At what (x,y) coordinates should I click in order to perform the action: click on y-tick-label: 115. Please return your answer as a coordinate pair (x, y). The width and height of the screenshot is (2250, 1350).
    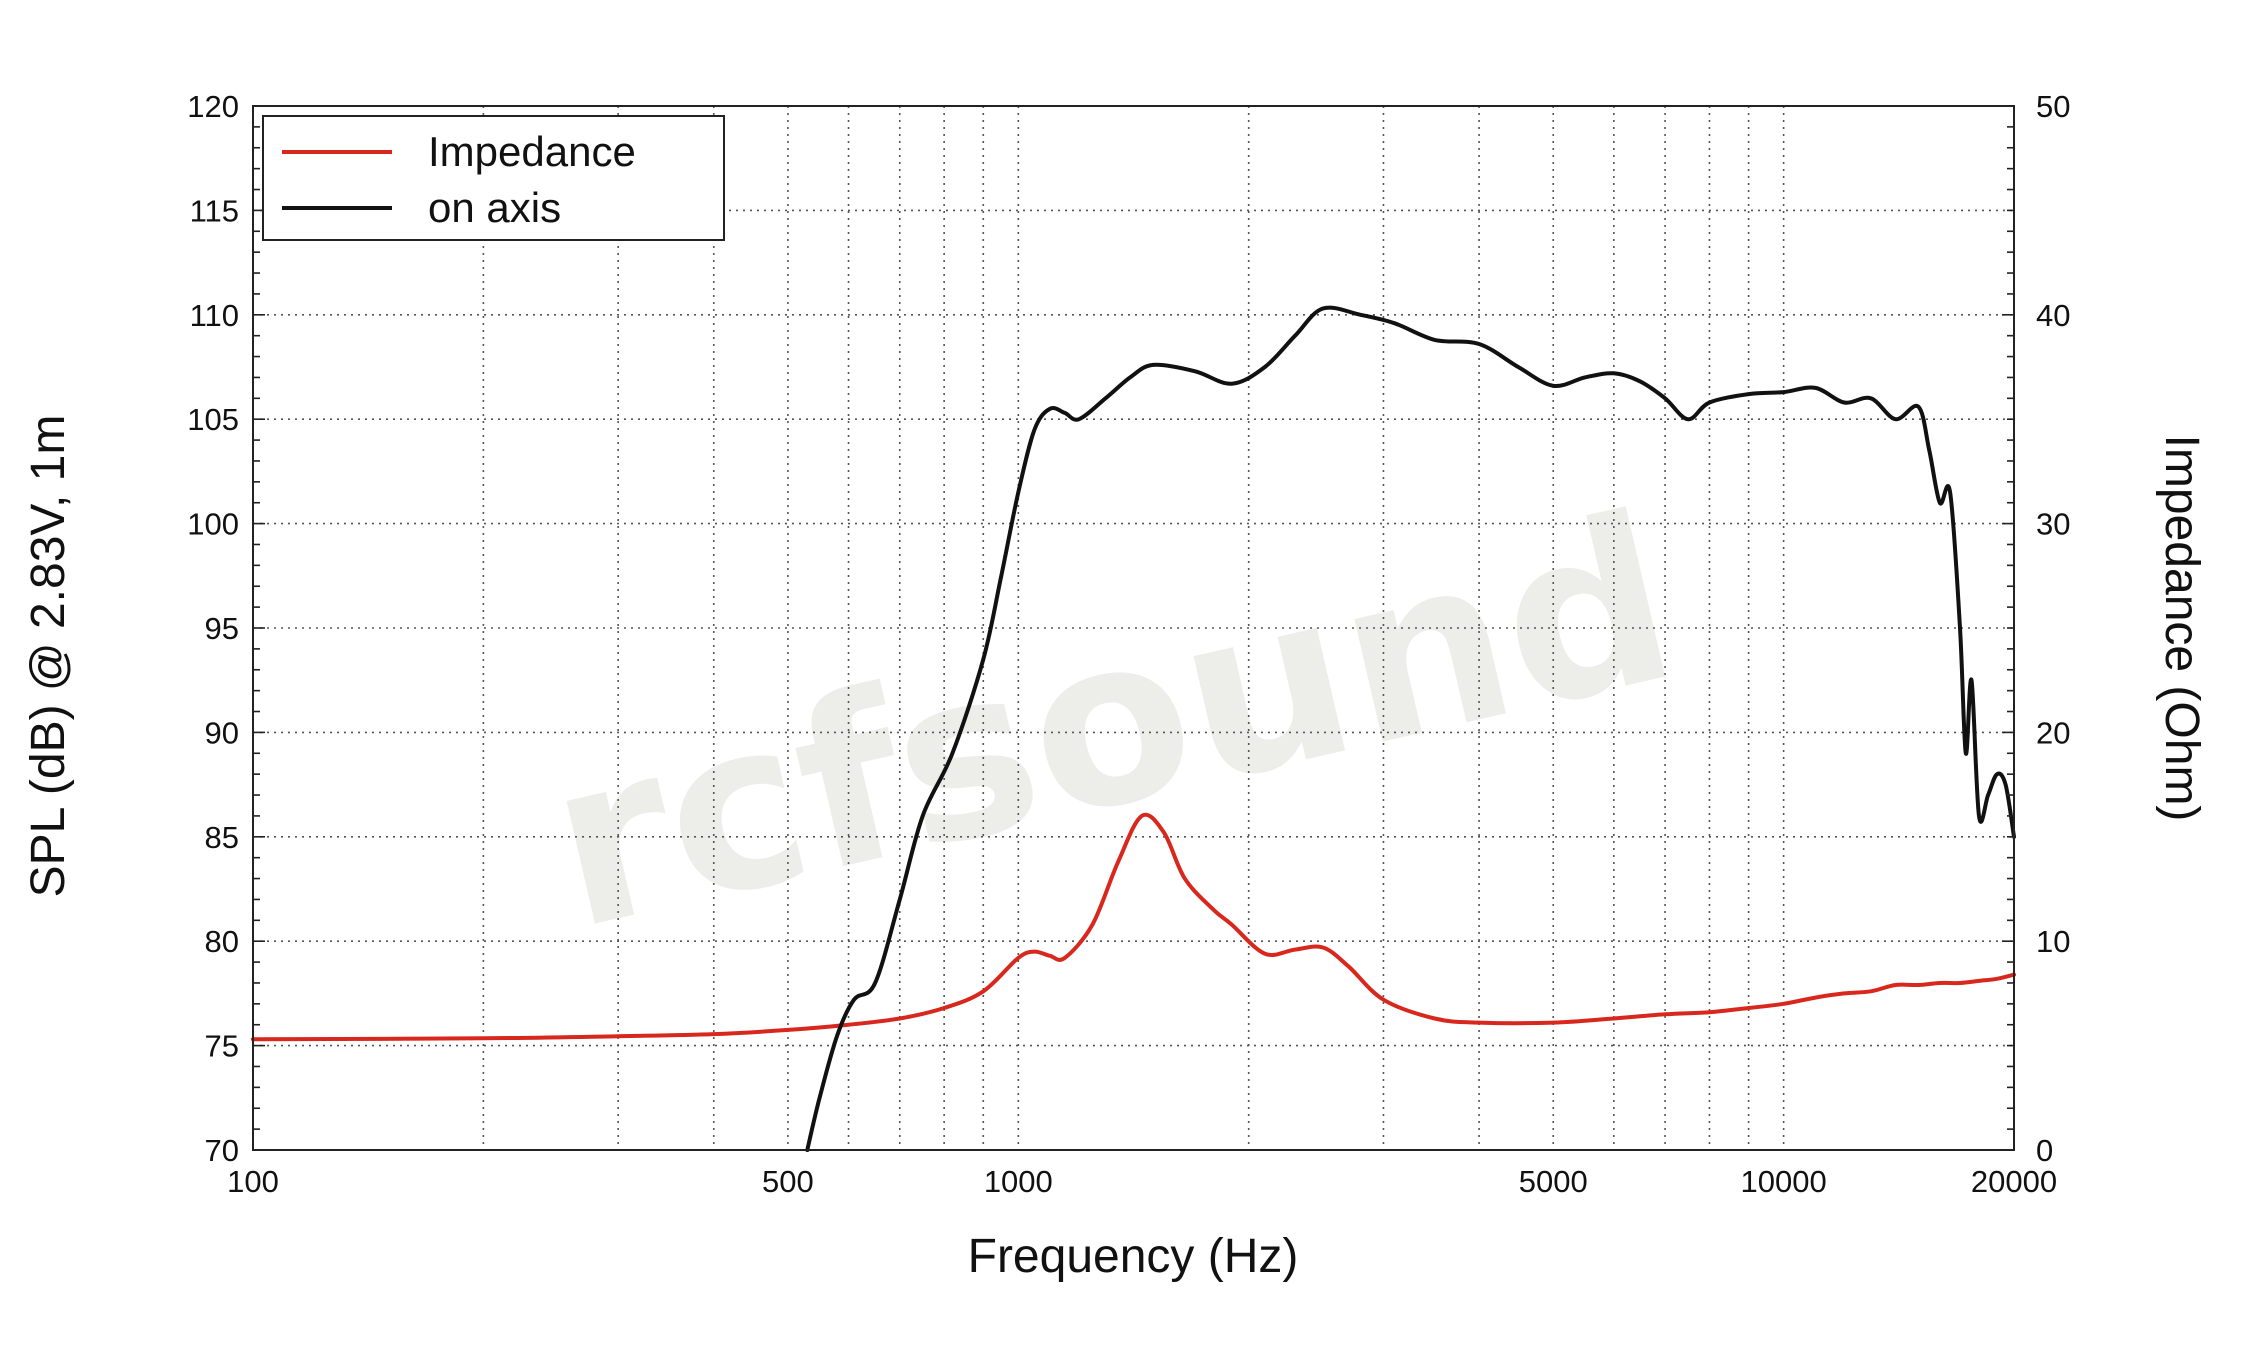
    Looking at the image, I should click on (214, 210).